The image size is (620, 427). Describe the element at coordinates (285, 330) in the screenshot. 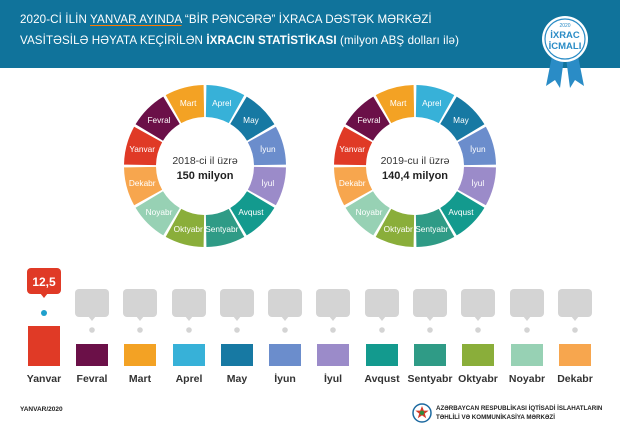

I see `bar-6-marker` at that location.